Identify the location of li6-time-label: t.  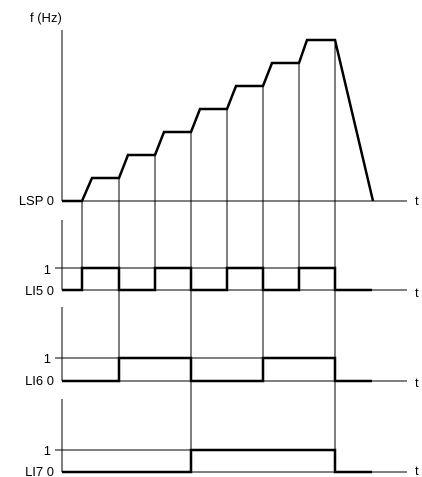
(417, 382).